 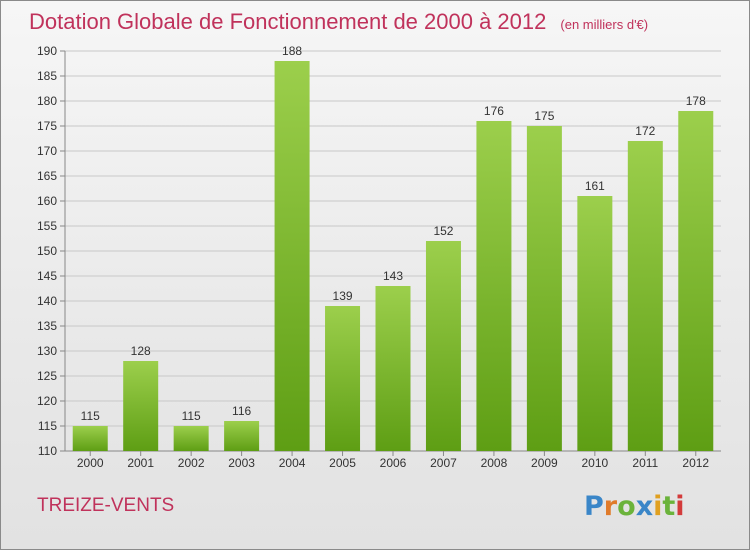 What do you see at coordinates (47, 176) in the screenshot?
I see `y-tick-label: 165` at bounding box center [47, 176].